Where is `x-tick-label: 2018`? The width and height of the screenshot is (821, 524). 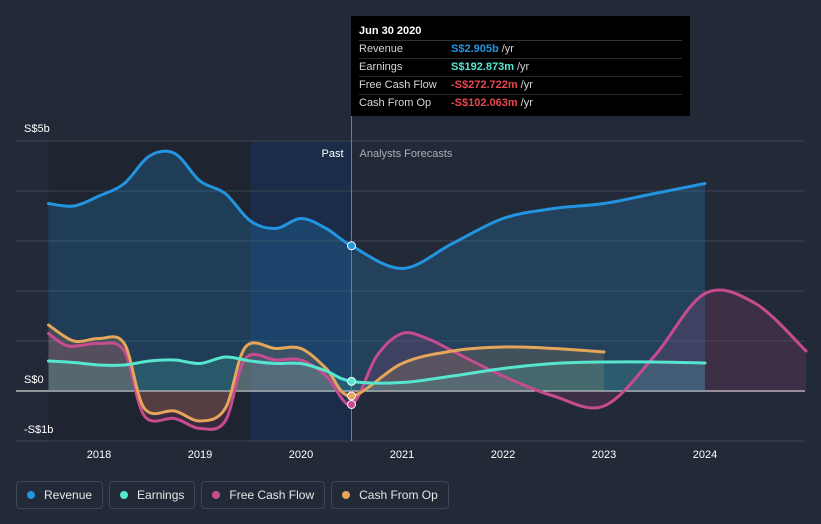
x-tick-label: 2018 is located at coordinates (99, 455).